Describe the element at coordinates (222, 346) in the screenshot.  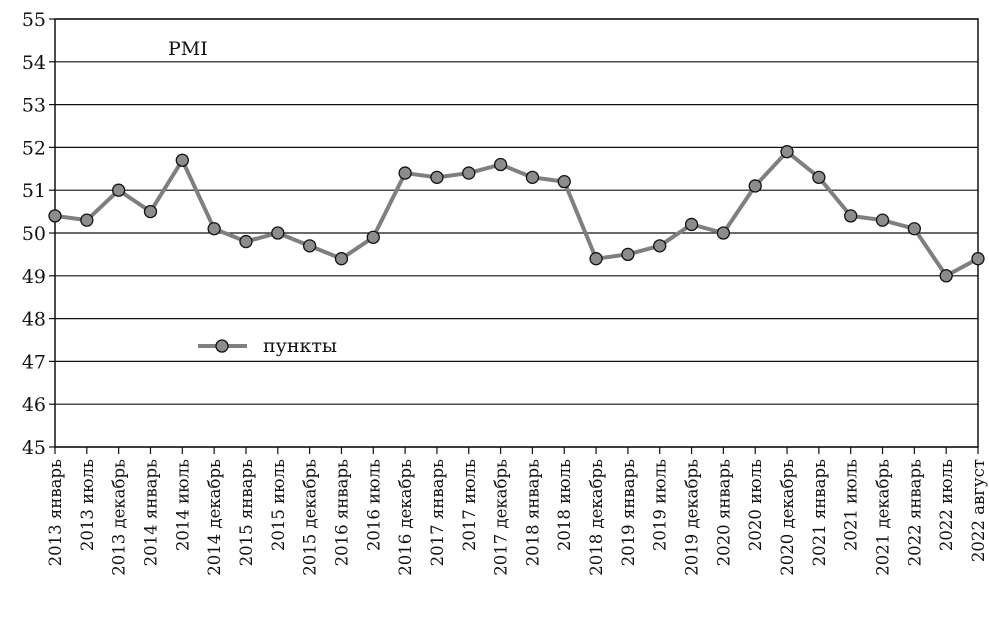
I see `legend-marker` at that location.